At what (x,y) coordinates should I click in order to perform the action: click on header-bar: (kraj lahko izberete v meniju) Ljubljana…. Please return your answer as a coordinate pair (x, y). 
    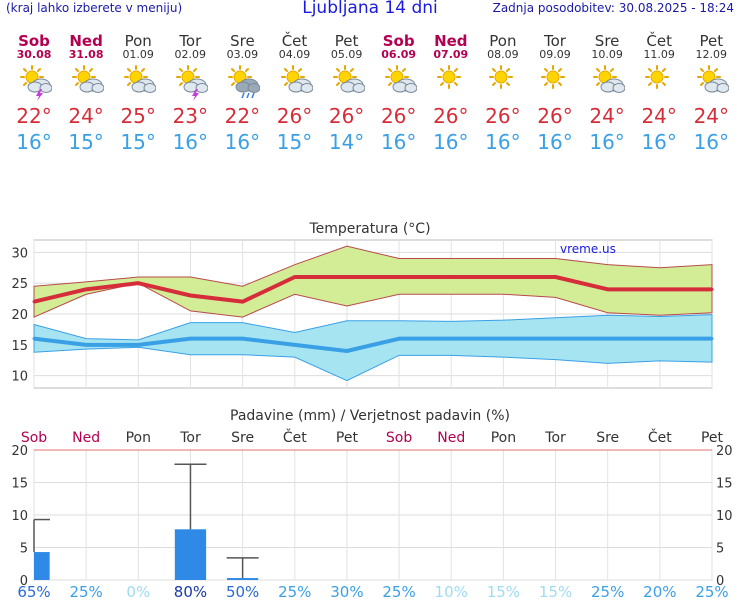
    Looking at the image, I should click on (370, 10).